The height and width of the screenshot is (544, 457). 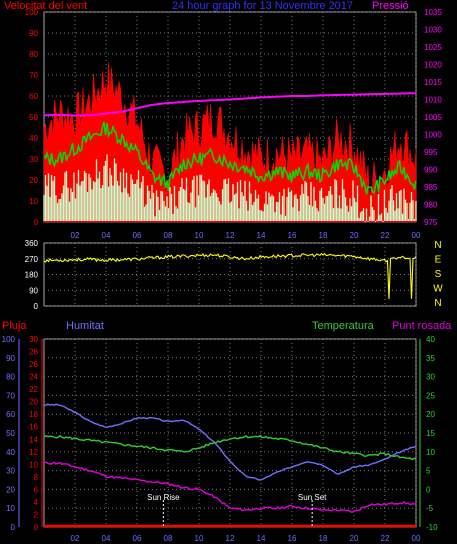 I want to click on pressure-tick: 1015, so click(x=433, y=82).